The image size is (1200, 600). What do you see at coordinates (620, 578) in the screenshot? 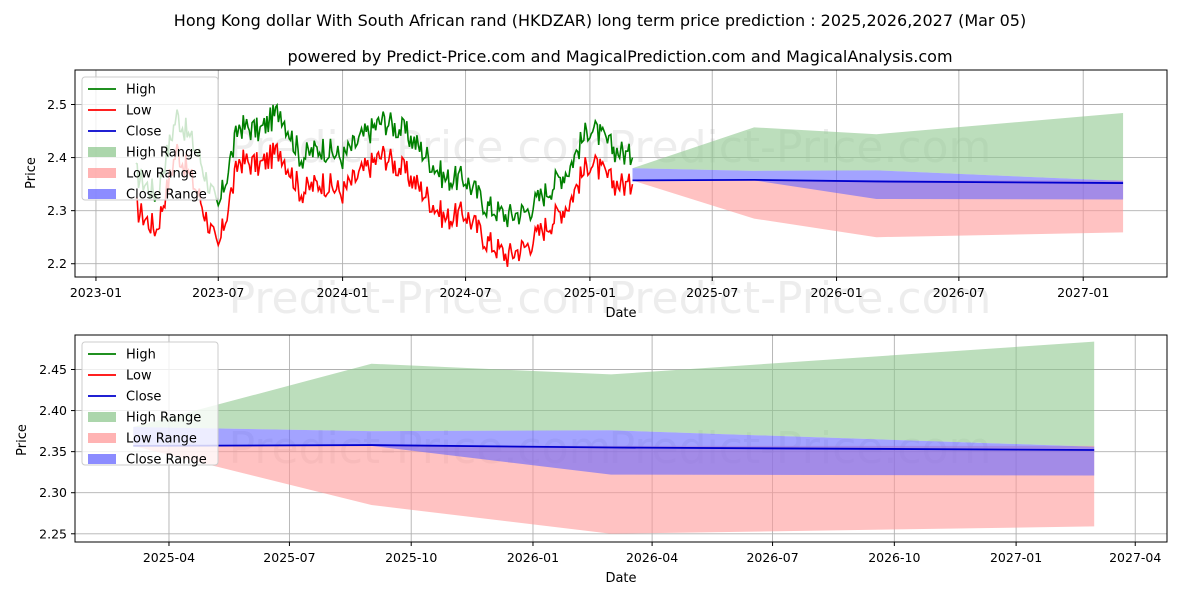
I see `forecast-x-label: Date` at bounding box center [620, 578].